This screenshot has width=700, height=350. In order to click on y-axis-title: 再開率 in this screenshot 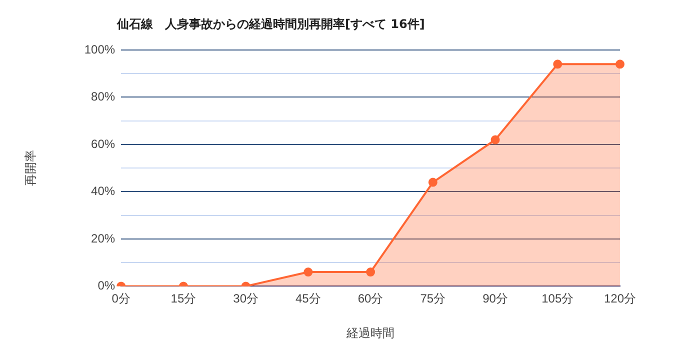, I will do `click(31, 168)`.